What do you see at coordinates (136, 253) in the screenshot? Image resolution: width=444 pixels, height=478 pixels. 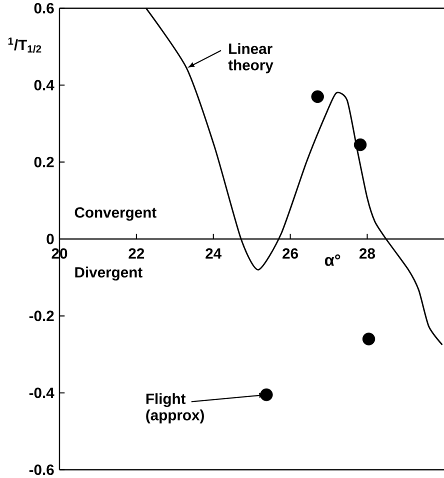 I see `x-tick-label: 22` at bounding box center [136, 253].